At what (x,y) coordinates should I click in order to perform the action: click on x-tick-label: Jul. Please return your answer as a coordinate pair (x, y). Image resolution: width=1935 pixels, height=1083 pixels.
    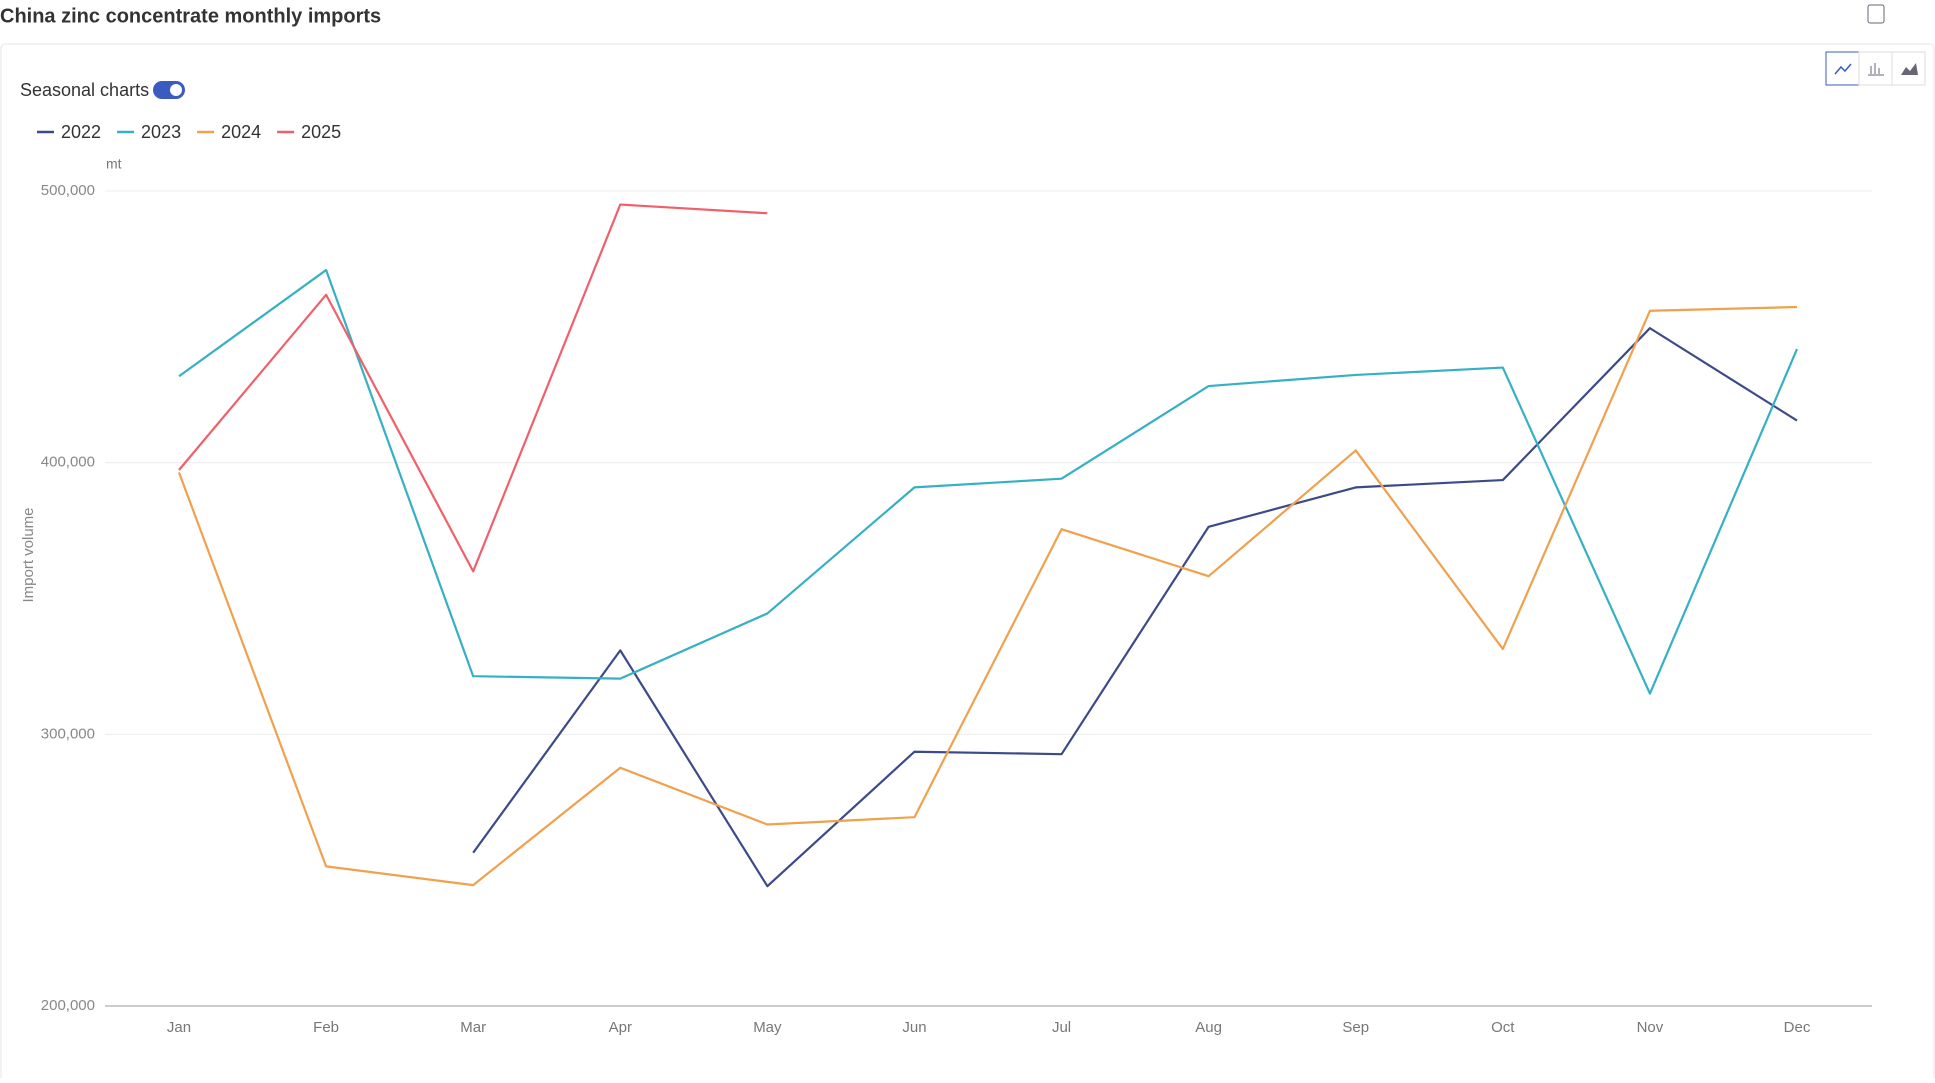
    Looking at the image, I should click on (1061, 1027).